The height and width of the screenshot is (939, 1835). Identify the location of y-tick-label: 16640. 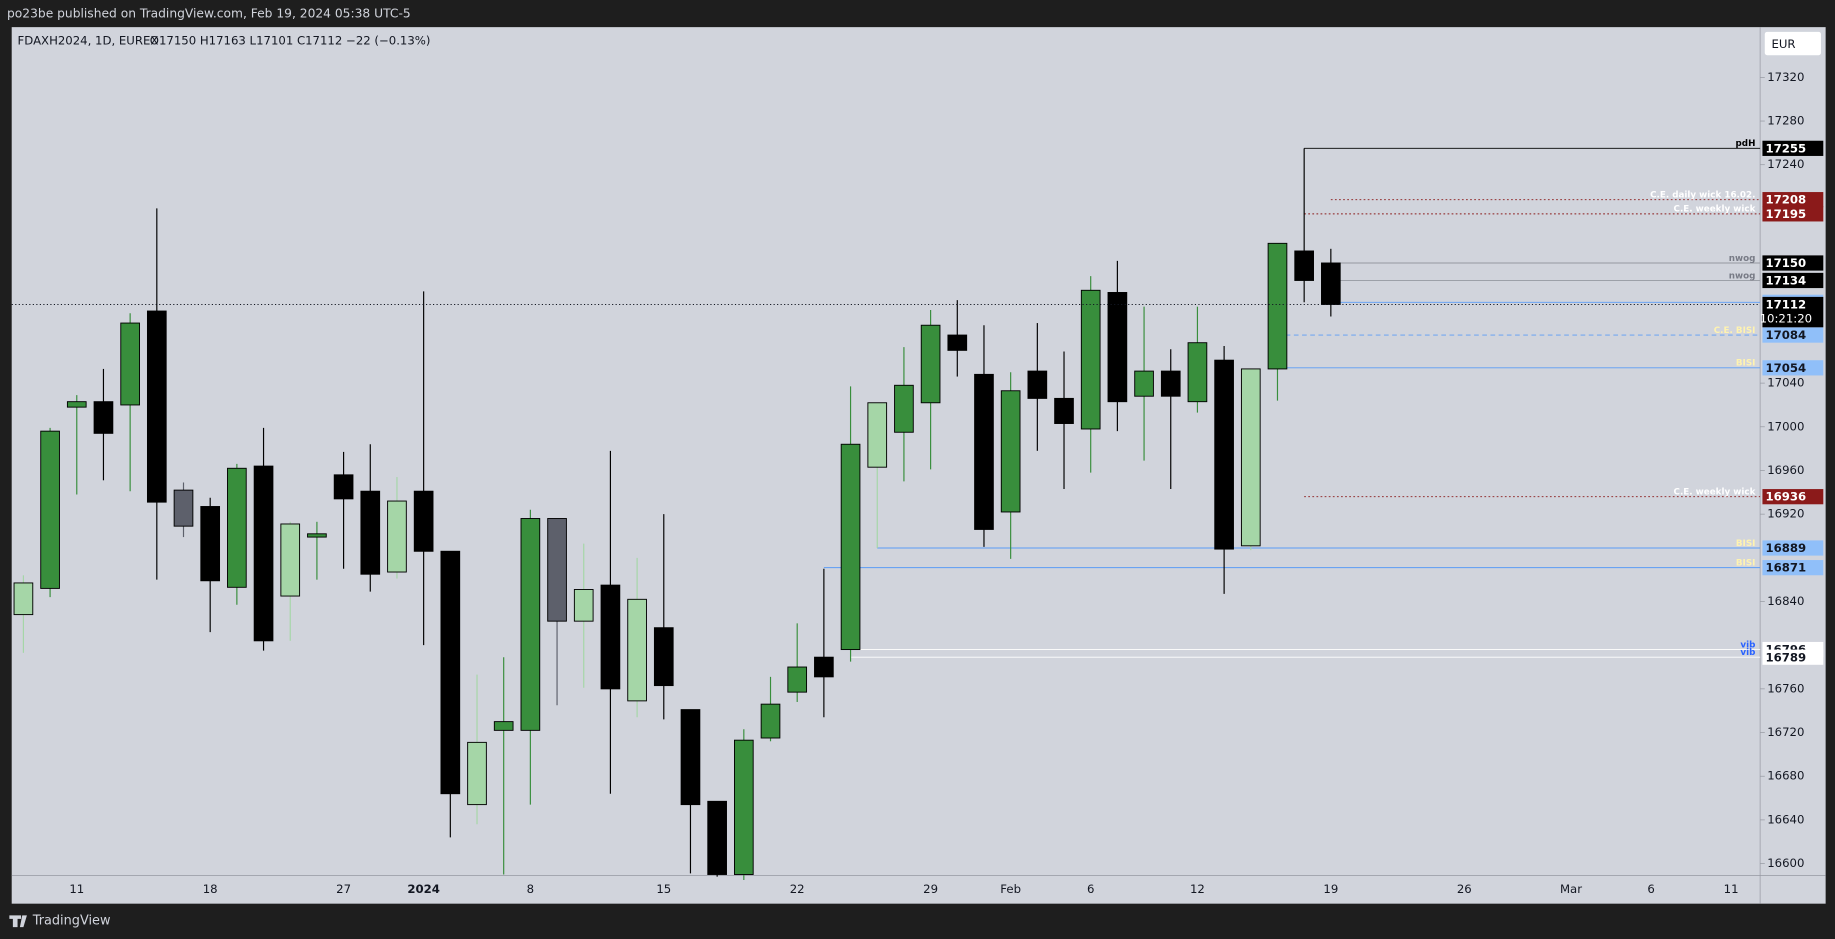
(1785, 819).